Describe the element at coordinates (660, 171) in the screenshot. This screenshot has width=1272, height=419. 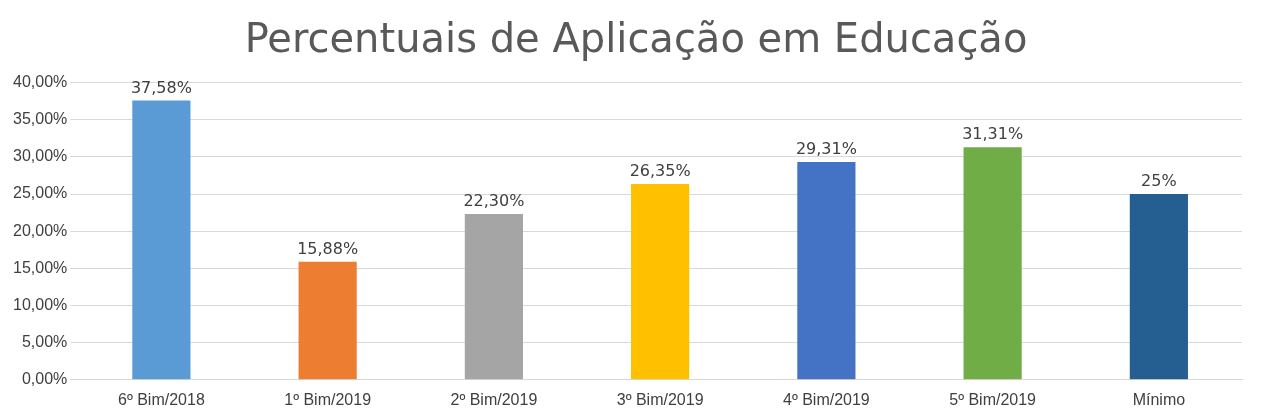
I see `data-label: 26,35%` at that location.